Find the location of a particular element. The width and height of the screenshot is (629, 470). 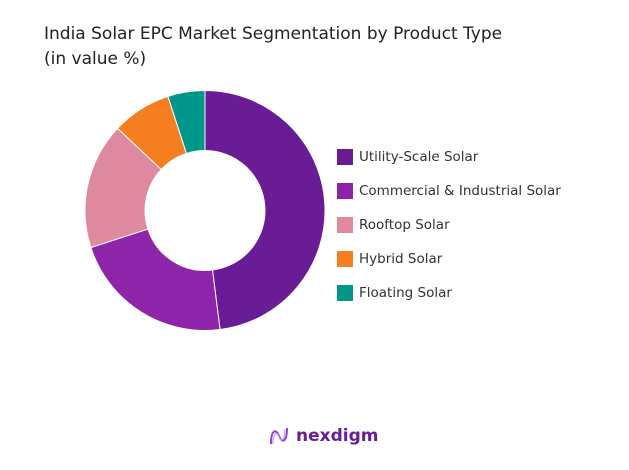

nexdigm-logo-icon is located at coordinates (279, 436).